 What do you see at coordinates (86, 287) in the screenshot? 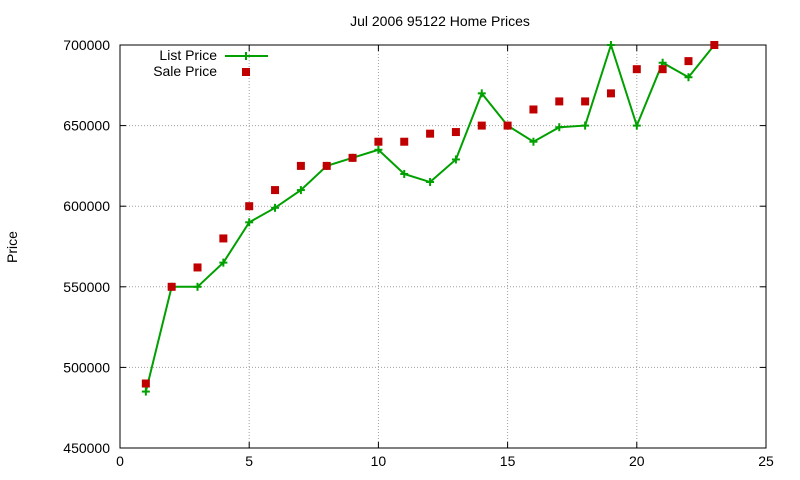
I see `y-tick-label: 550000` at bounding box center [86, 287].